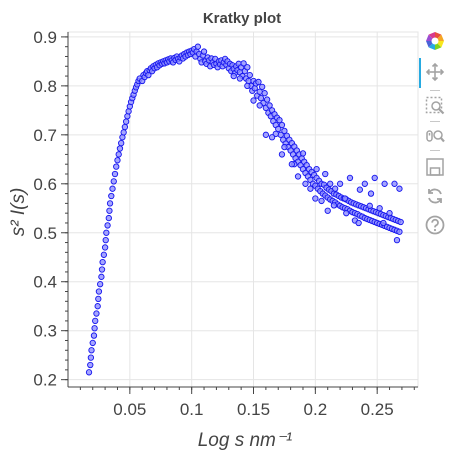 Image resolution: width=450 pixels, height=450 pixels. What do you see at coordinates (45, 184) in the screenshot?
I see `y-tick-label: 0.6` at bounding box center [45, 184].